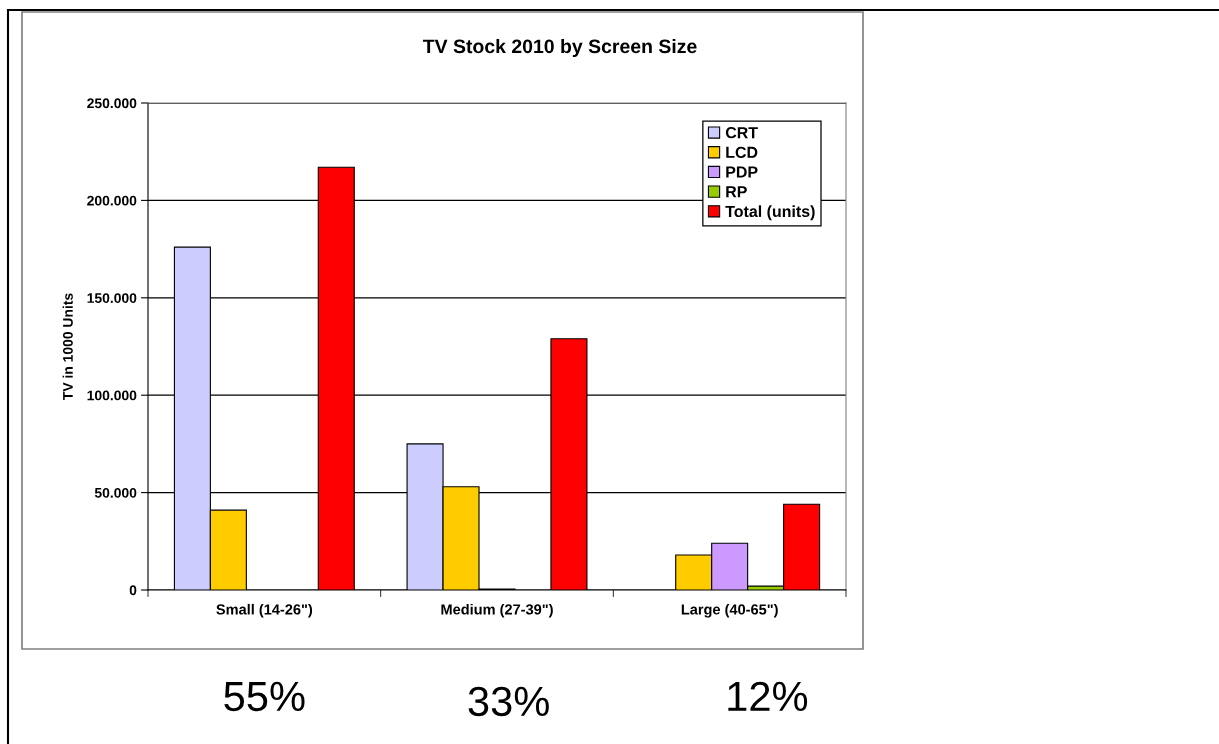 This screenshot has width=1219, height=744. Describe the element at coordinates (742, 152) in the screenshot. I see `legend-label: LCD` at that location.